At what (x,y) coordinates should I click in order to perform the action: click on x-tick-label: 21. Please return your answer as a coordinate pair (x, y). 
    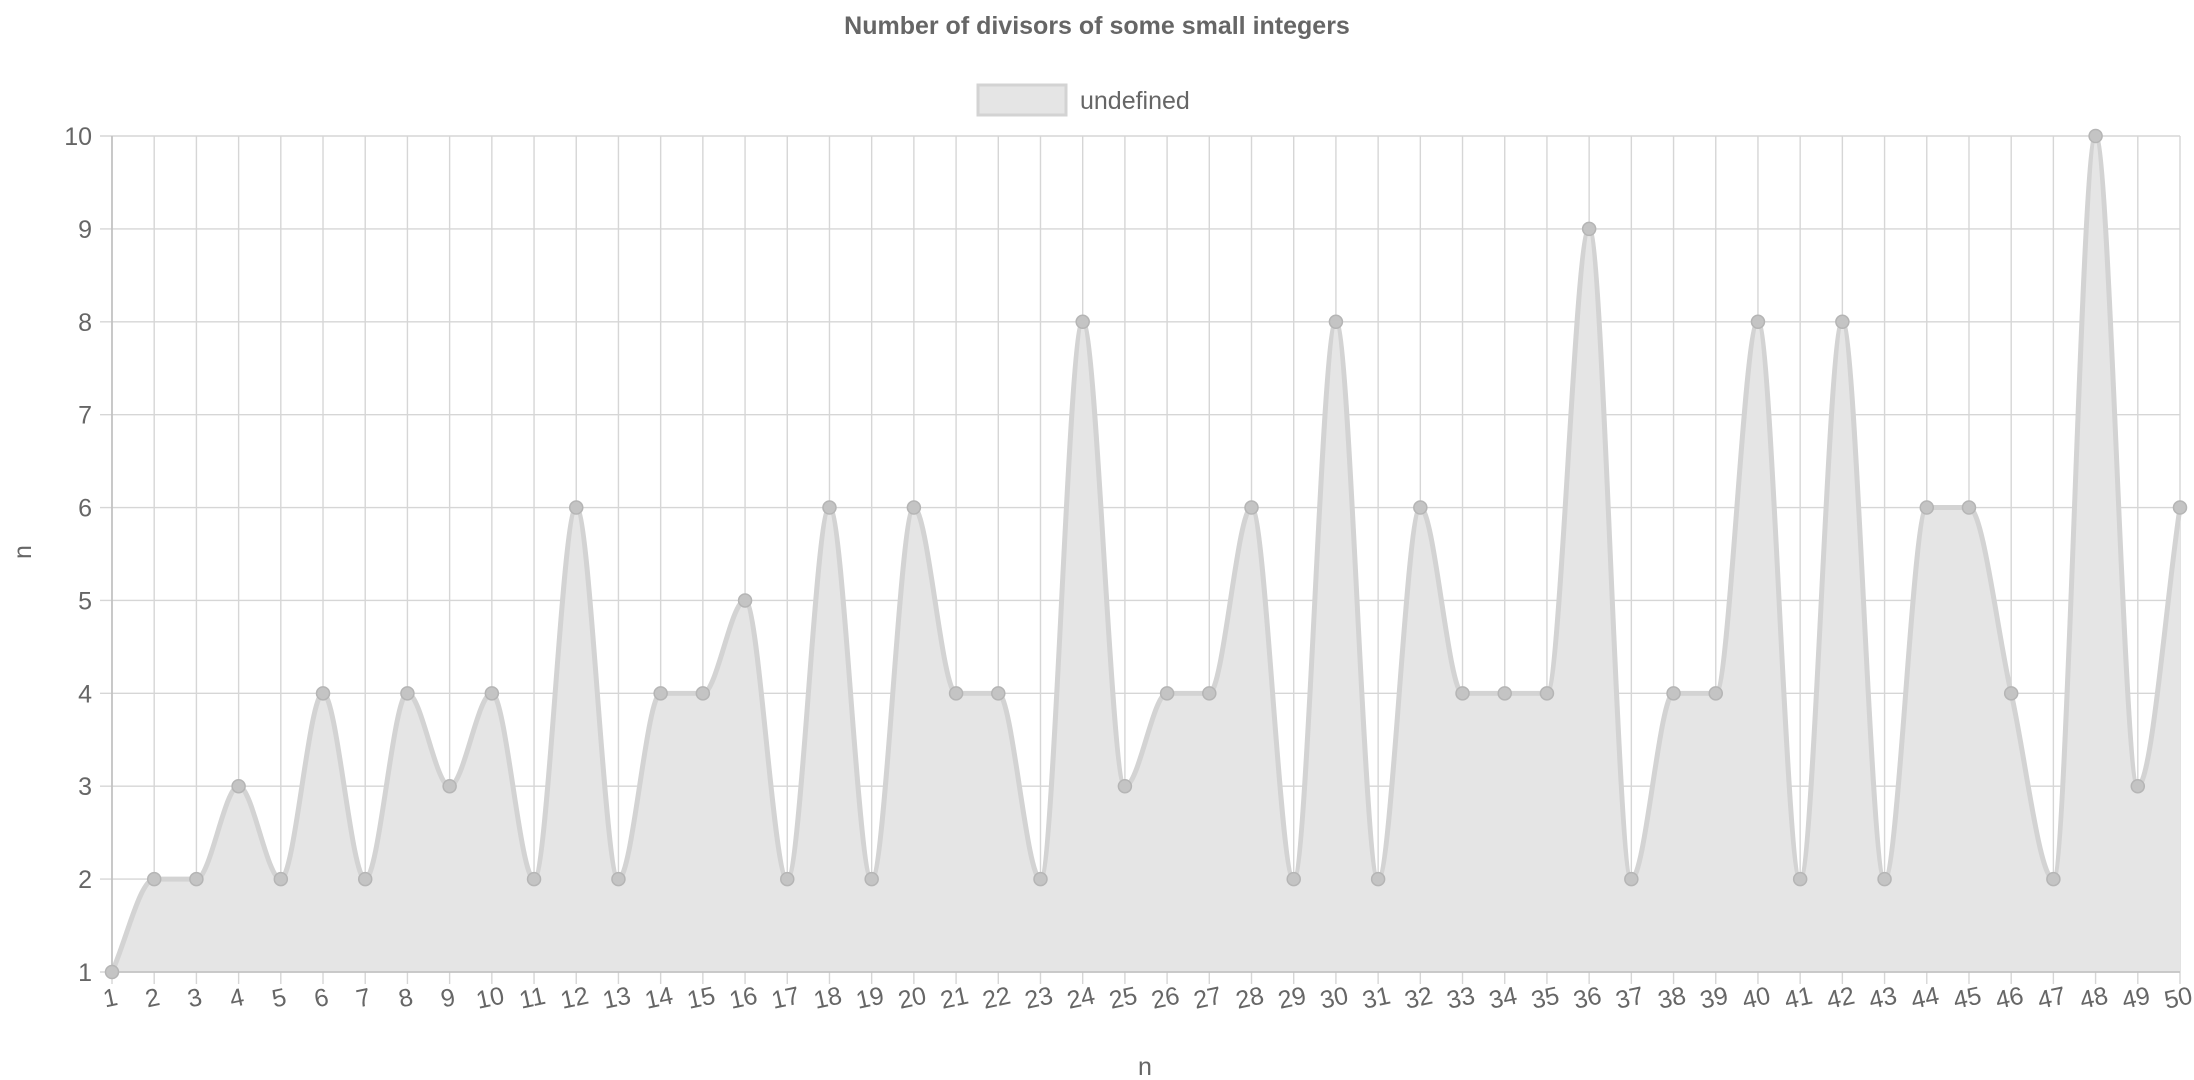
    Looking at the image, I should click on (954, 998).